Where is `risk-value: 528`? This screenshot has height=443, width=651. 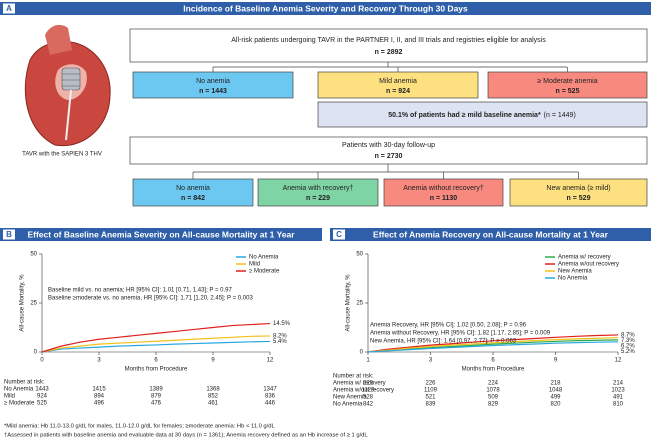
risk-value: 528 is located at coordinates (368, 398).